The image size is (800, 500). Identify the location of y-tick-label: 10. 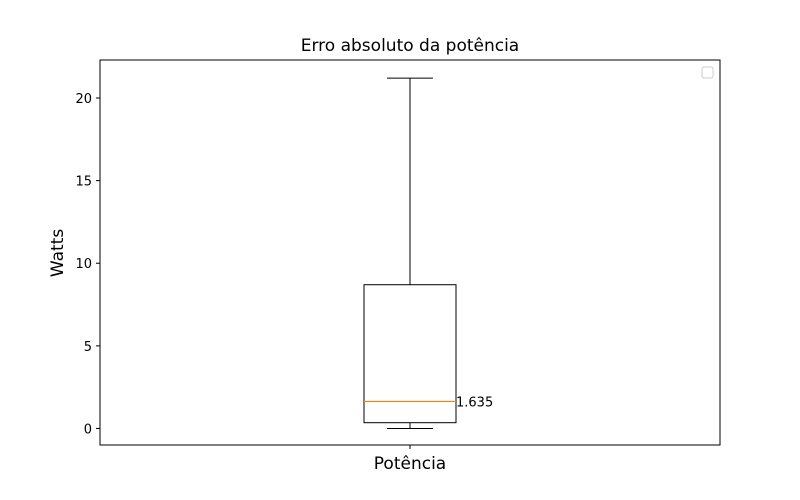
(83, 264).